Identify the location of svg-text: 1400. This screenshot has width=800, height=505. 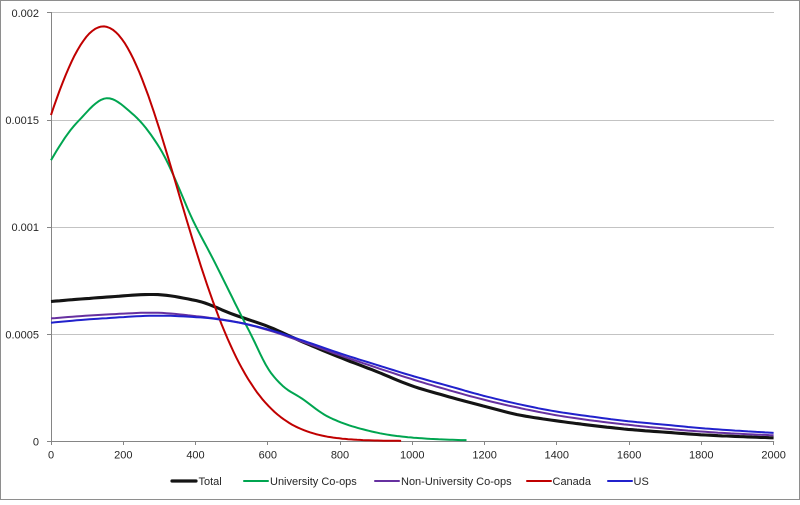
(557, 456).